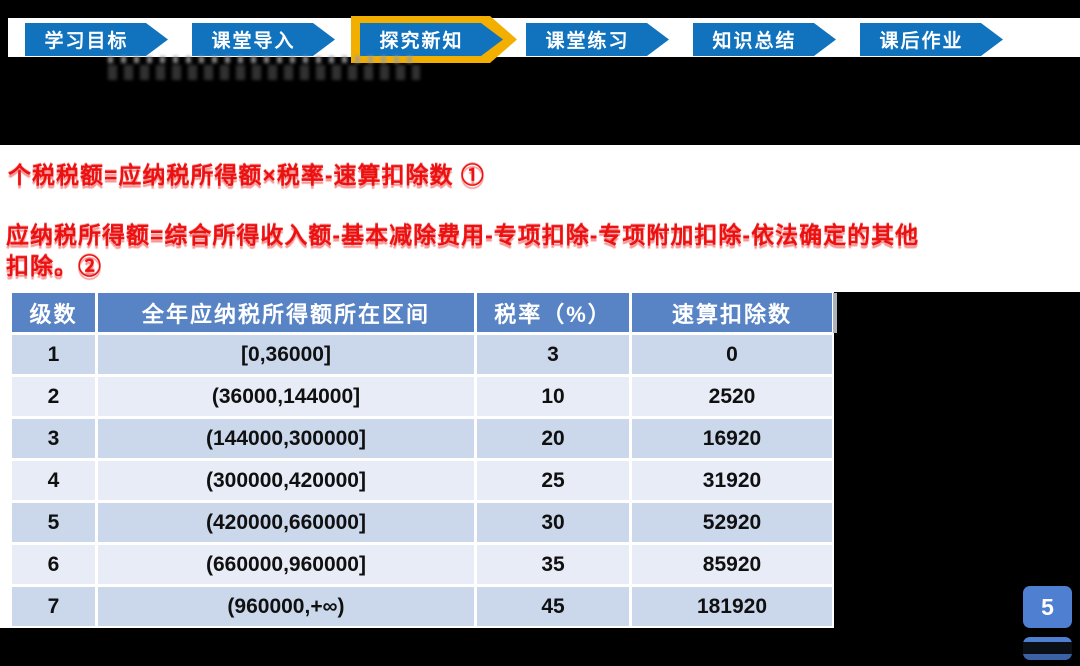 This screenshot has width=1080, height=666. I want to click on table-cell: 4, so click(53, 480).